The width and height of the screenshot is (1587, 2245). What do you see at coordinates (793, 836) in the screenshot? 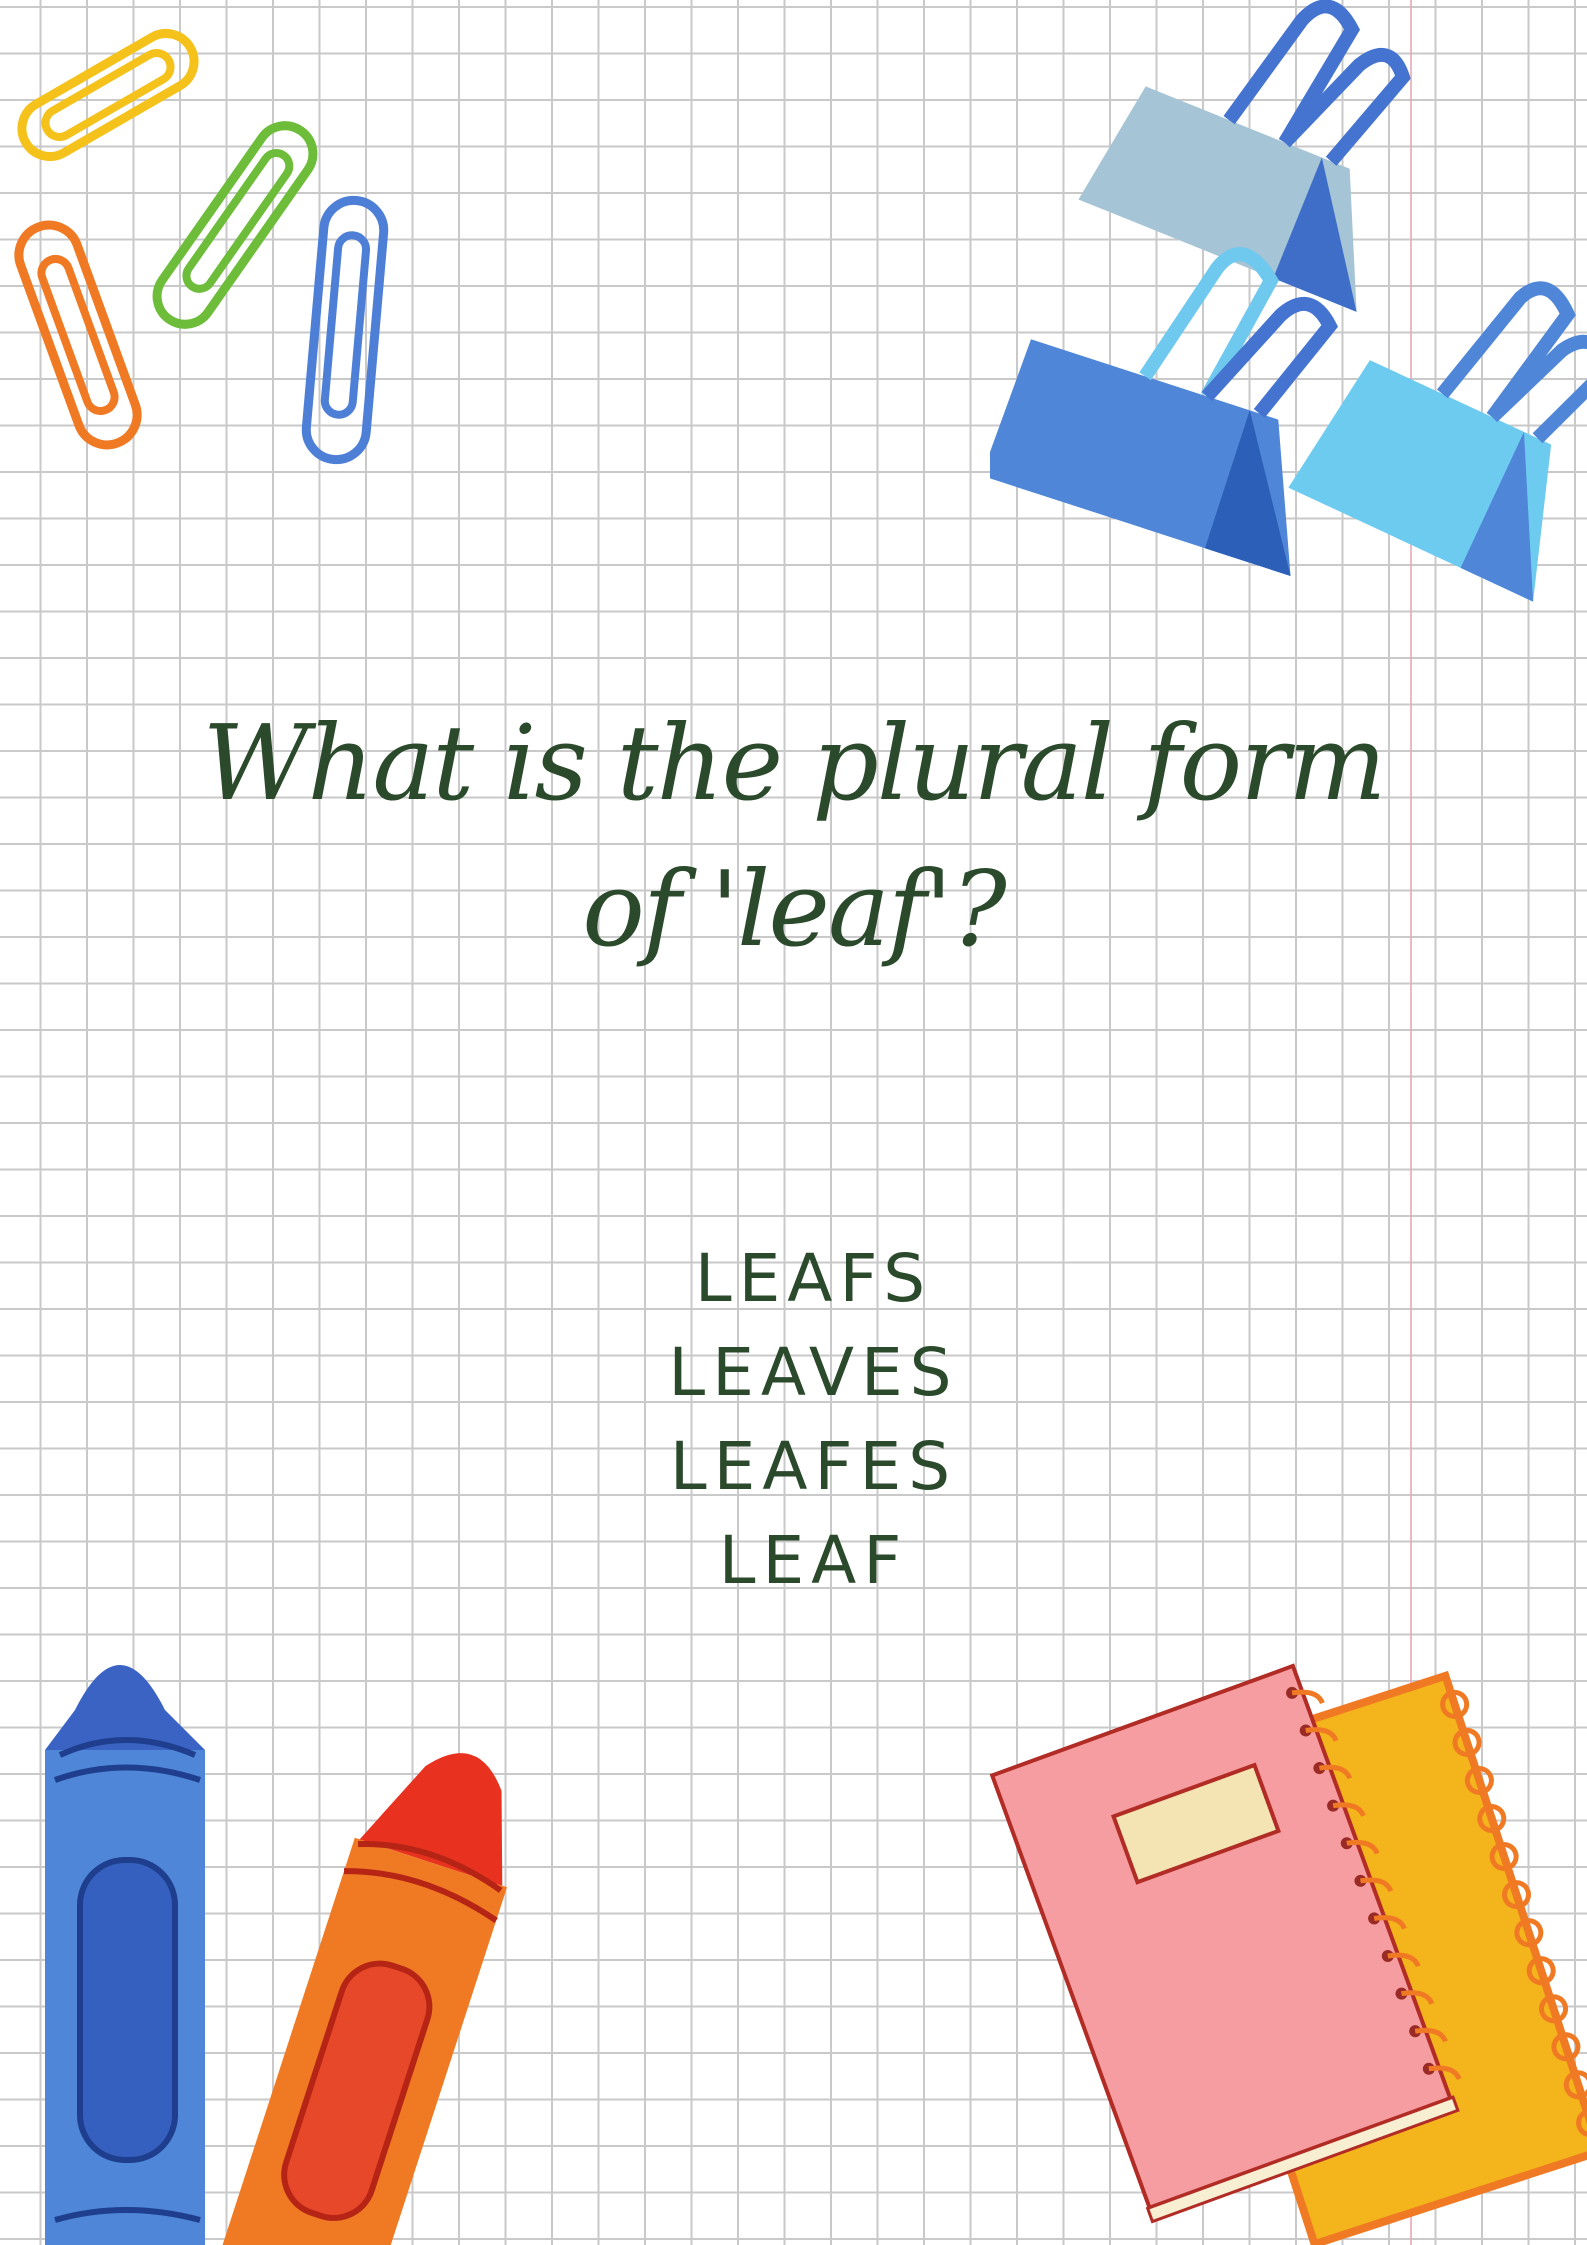
I see `question-text: What is the plural form of 'leaf'?` at bounding box center [793, 836].